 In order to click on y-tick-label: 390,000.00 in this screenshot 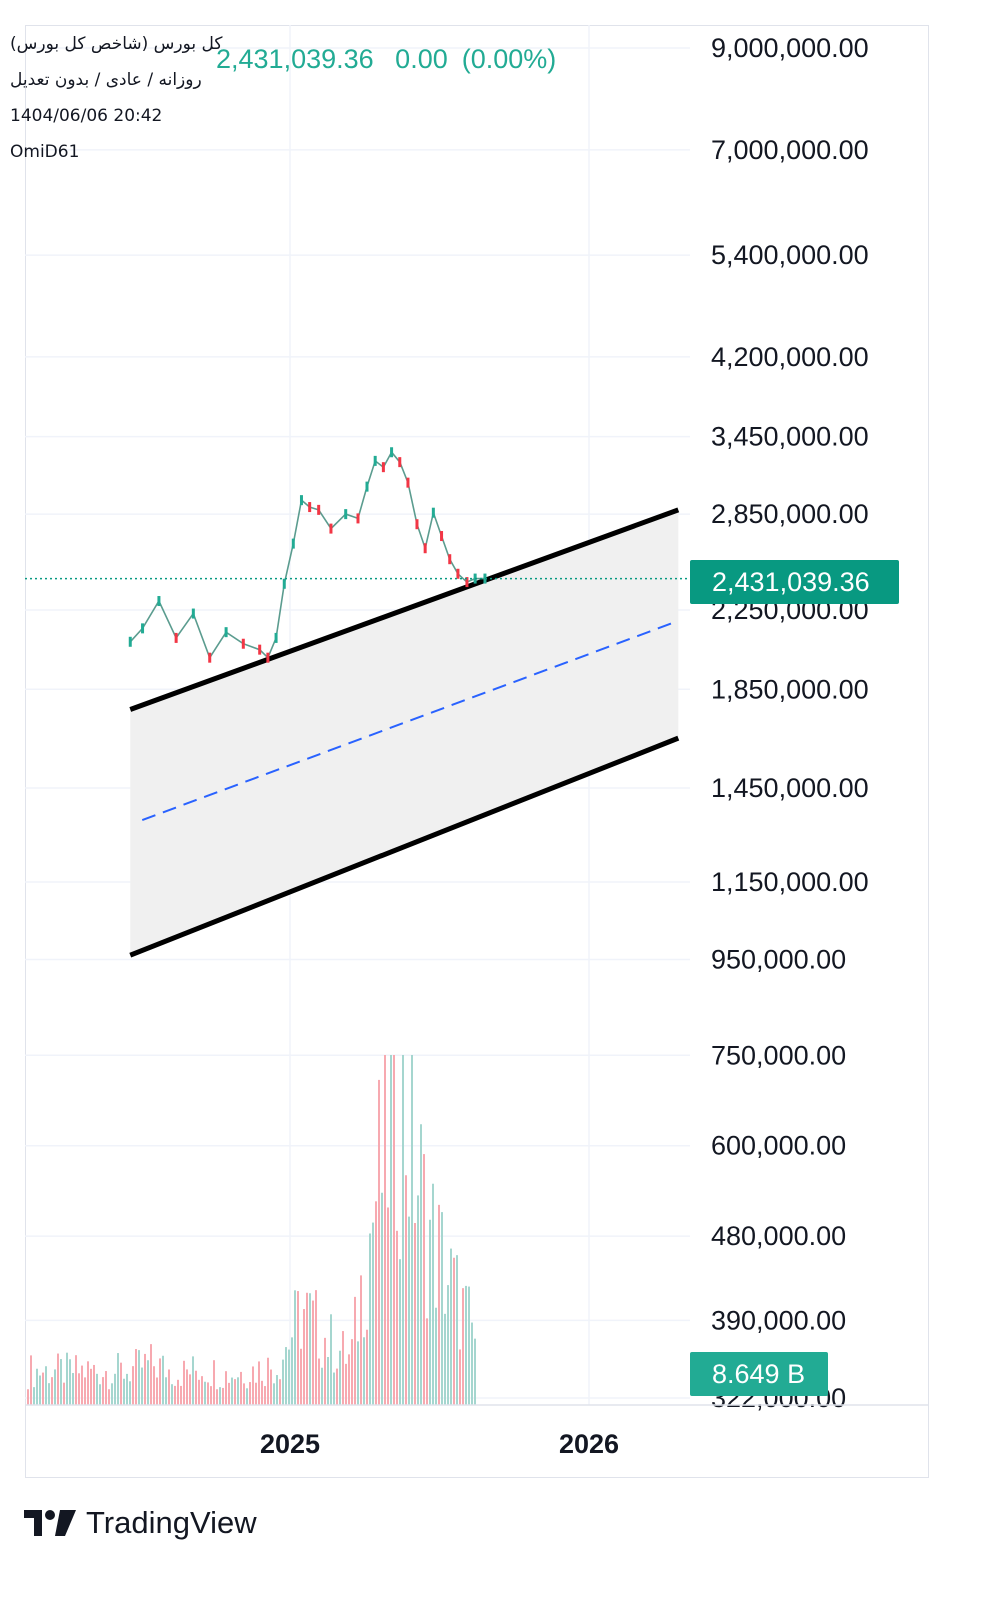, I will do `click(778, 1320)`.